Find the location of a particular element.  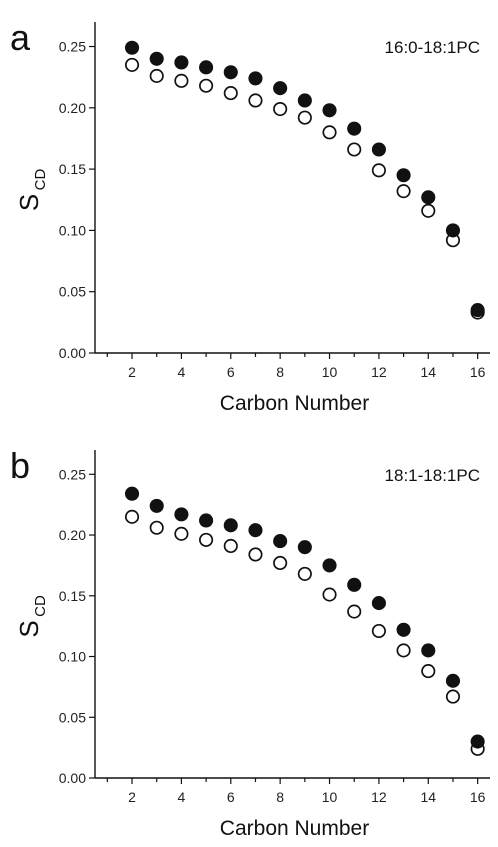

data-point-open-c15 is located at coordinates (453, 696).